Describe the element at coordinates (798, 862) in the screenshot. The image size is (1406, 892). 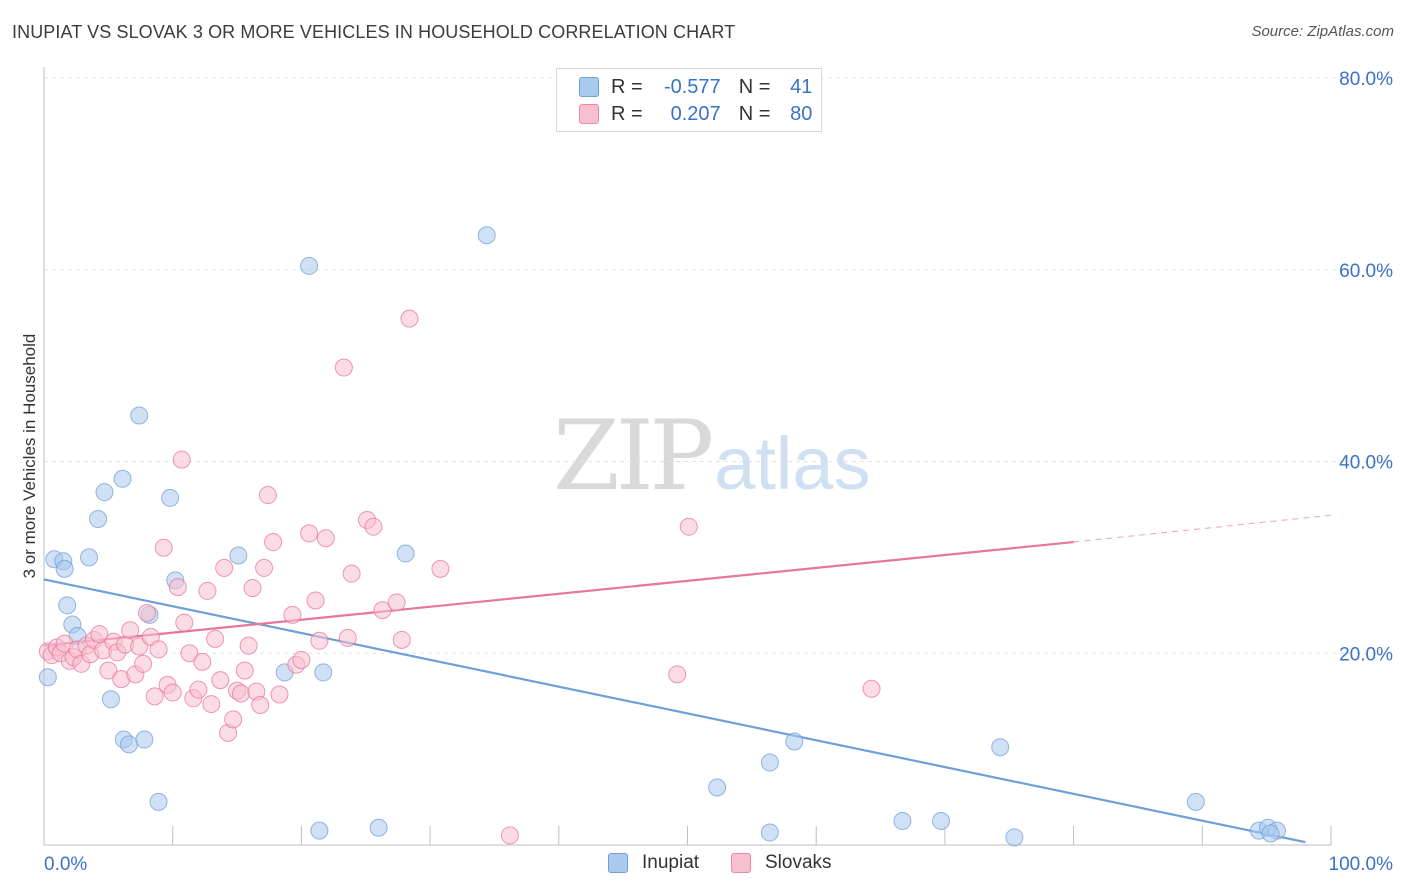
I see `legend-label-slovaks: Slovaks` at that location.